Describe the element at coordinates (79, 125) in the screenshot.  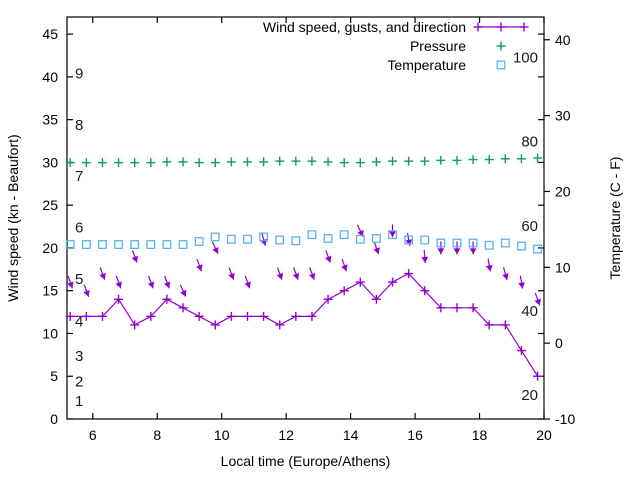
I see `beaufort-label: 8` at that location.